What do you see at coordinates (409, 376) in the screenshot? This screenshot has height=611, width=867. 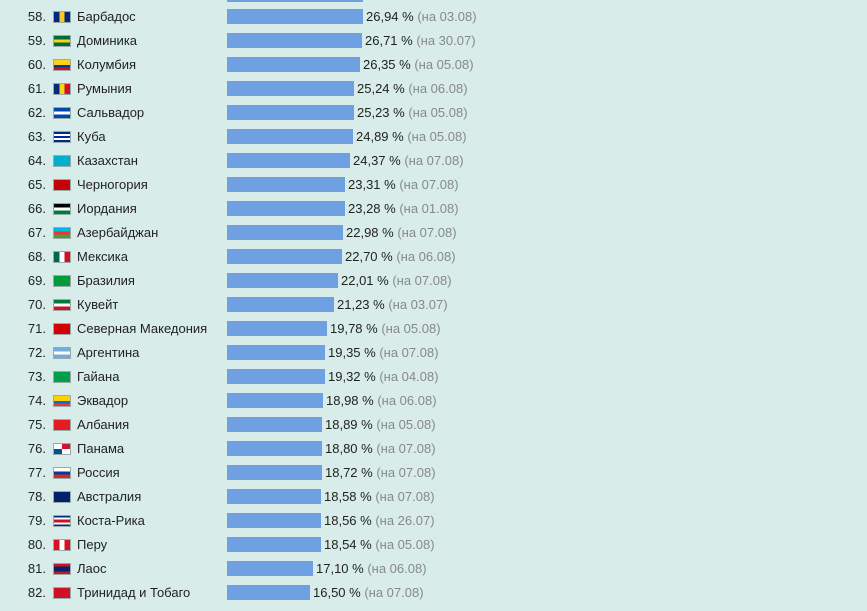 I see `value-date: (на 04.08)` at bounding box center [409, 376].